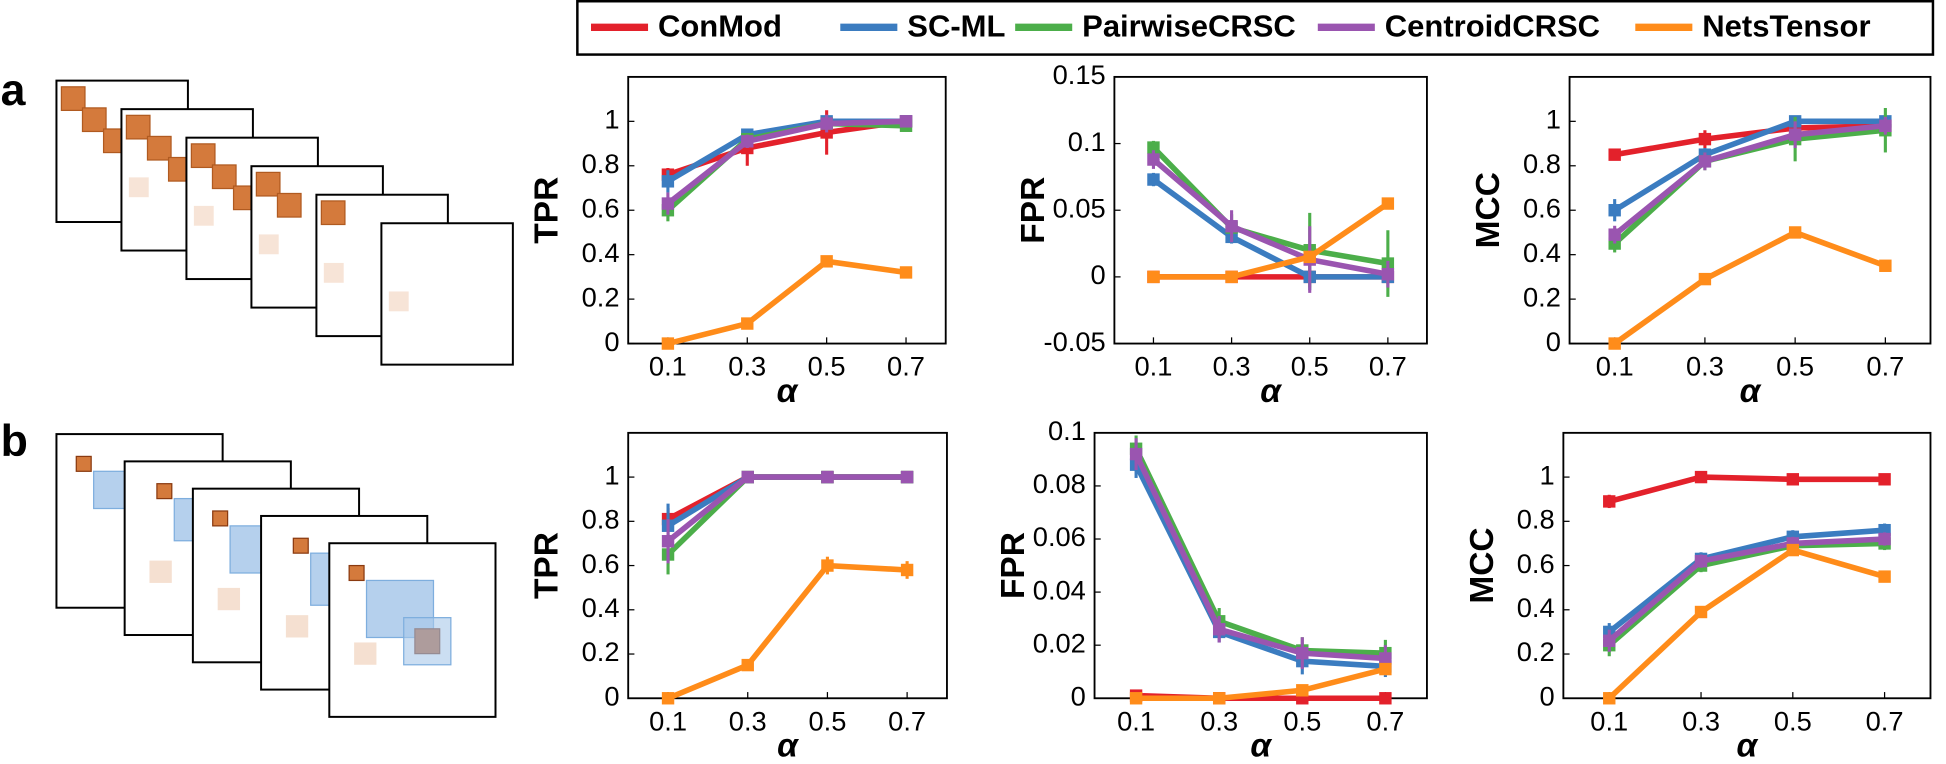 The image size is (1946, 764). Describe the element at coordinates (1013, 565) in the screenshot. I see `y-axis-label: FPR` at that location.